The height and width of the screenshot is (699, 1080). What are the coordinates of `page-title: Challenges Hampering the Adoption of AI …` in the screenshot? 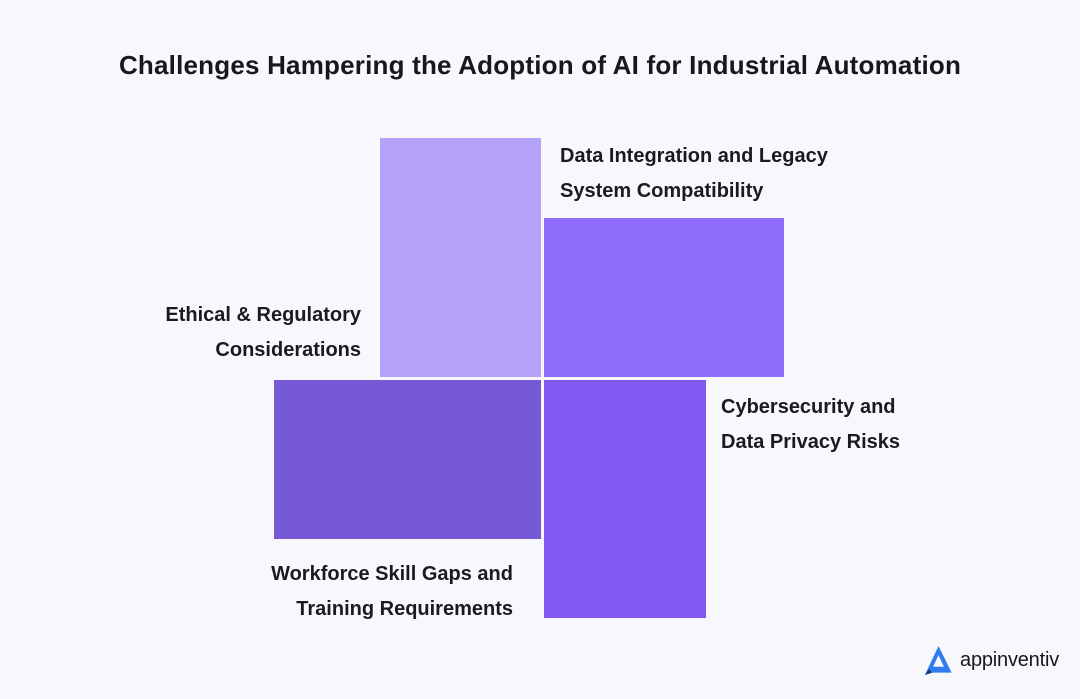 It's located at (540, 65).